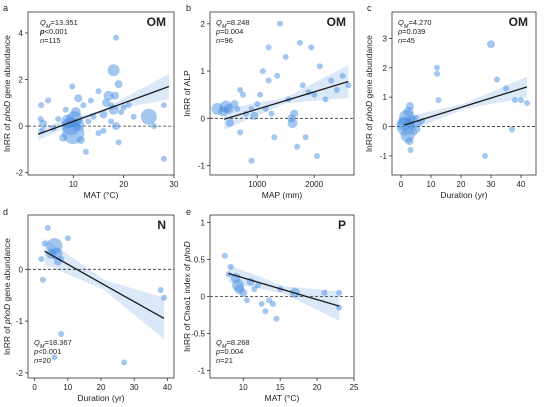  I want to click on y-axis-label-part: phoD, so click(7, 314).